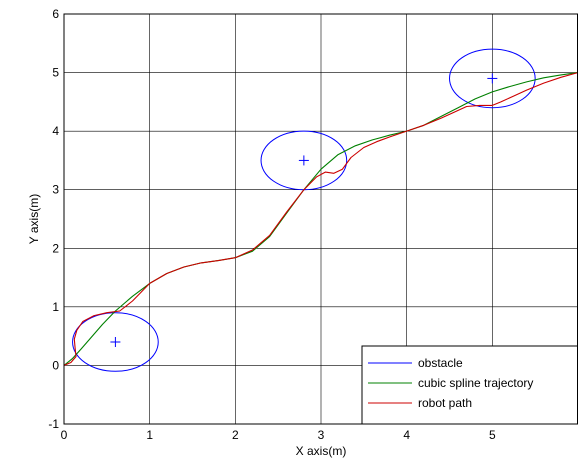 Image resolution: width=578 pixels, height=466 pixels. What do you see at coordinates (149, 435) in the screenshot?
I see `x-tick-label-1: 1` at bounding box center [149, 435].